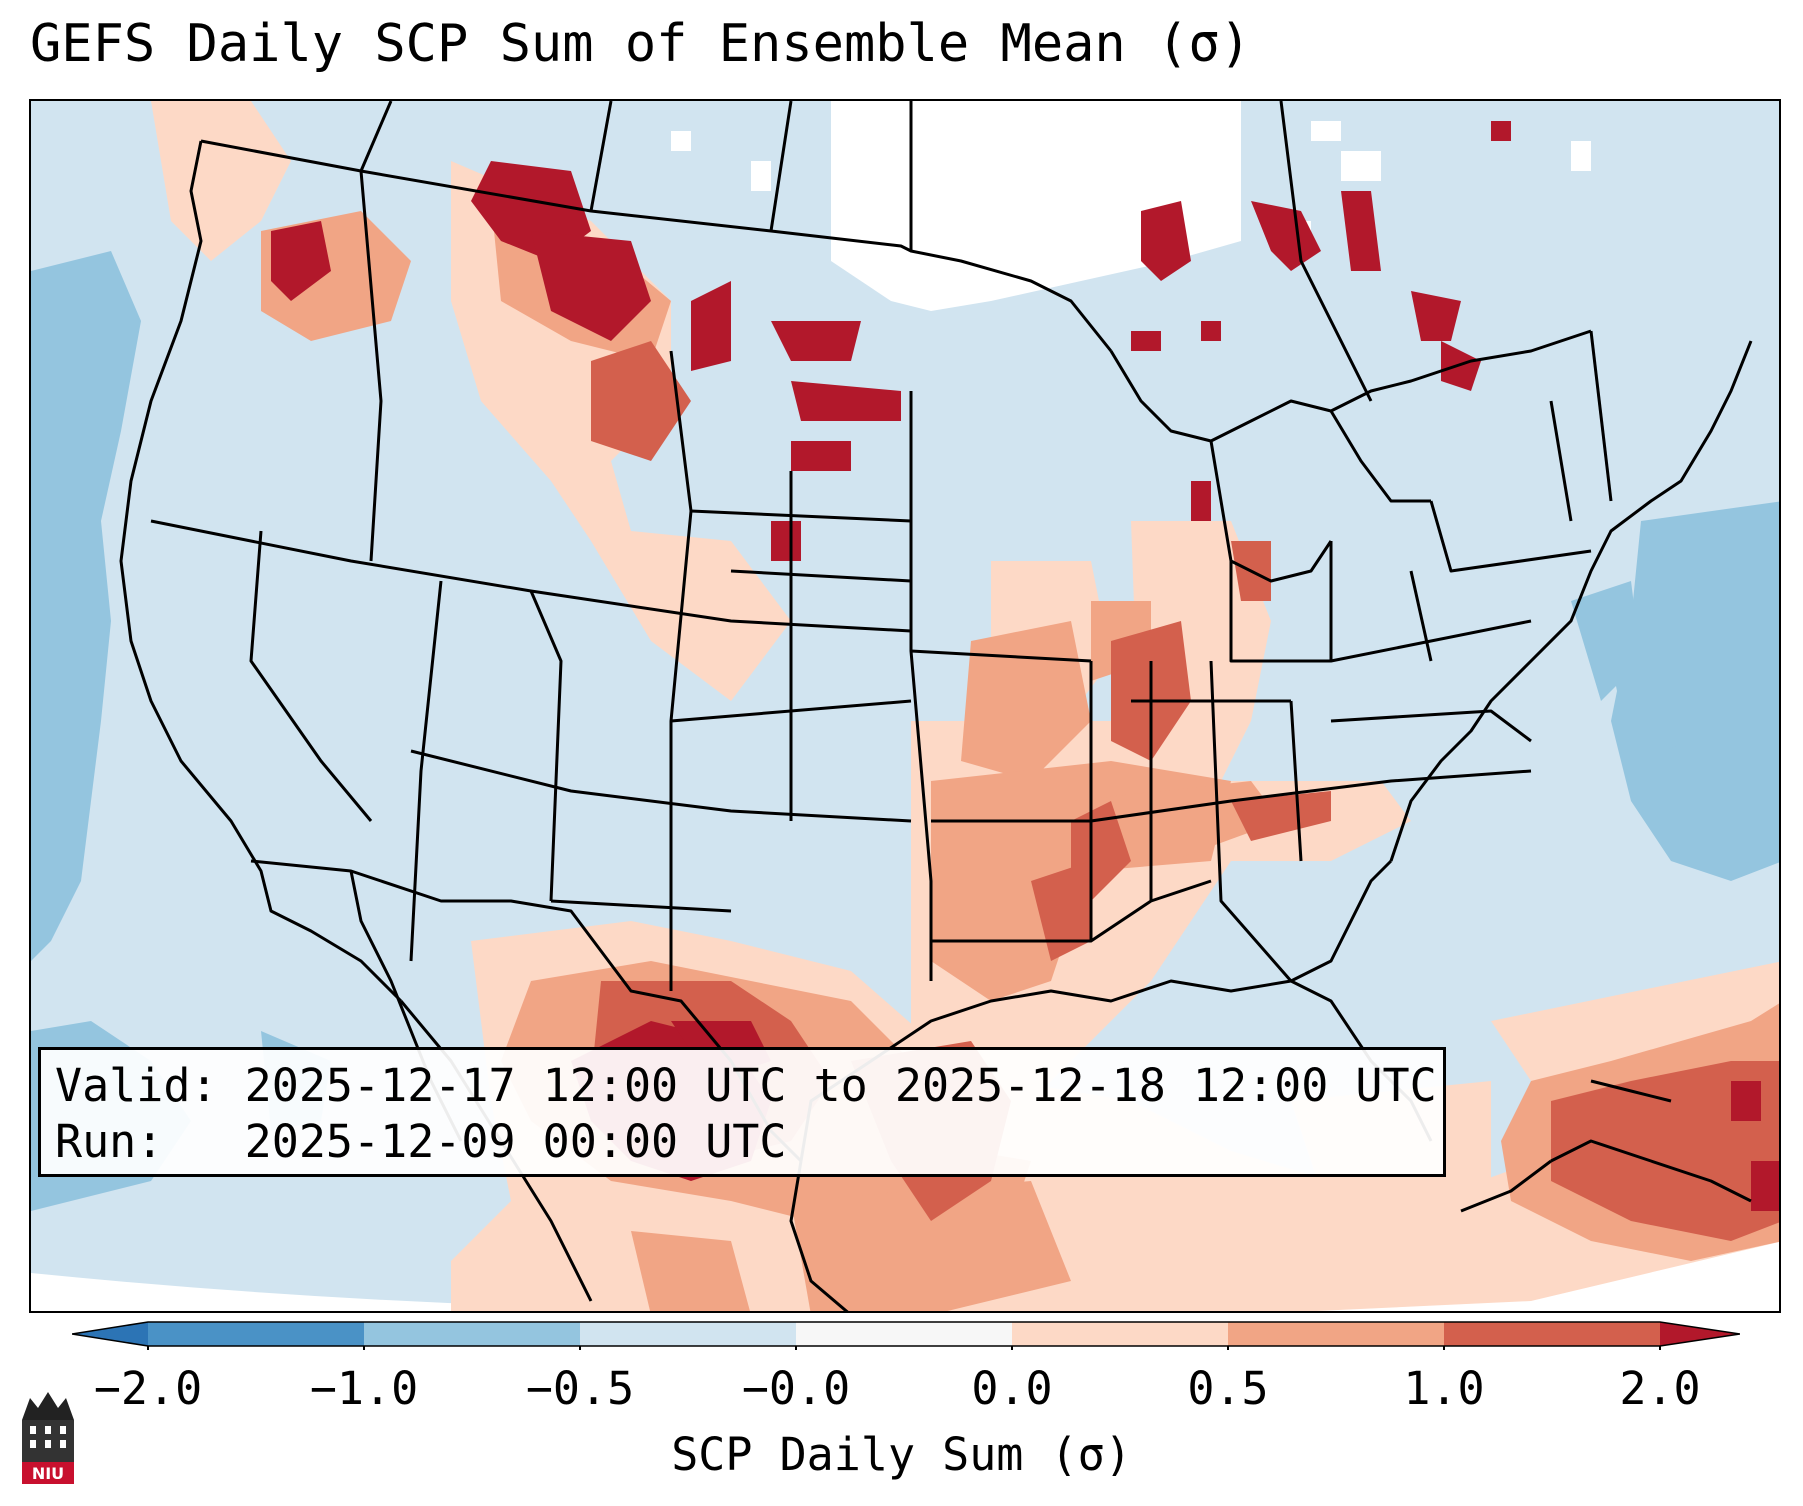 This screenshot has width=1803, height=1506. Describe the element at coordinates (148, 1388) in the screenshot. I see `colorbar-tick-label: −2.0` at that location.